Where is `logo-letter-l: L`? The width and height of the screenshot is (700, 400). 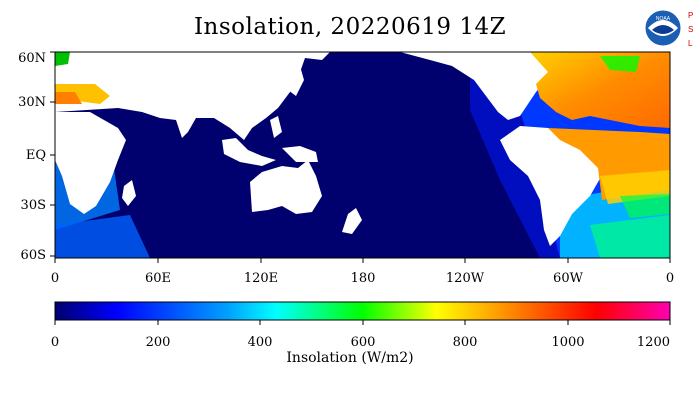
logo-letter-l: L is located at coordinates (690, 43).